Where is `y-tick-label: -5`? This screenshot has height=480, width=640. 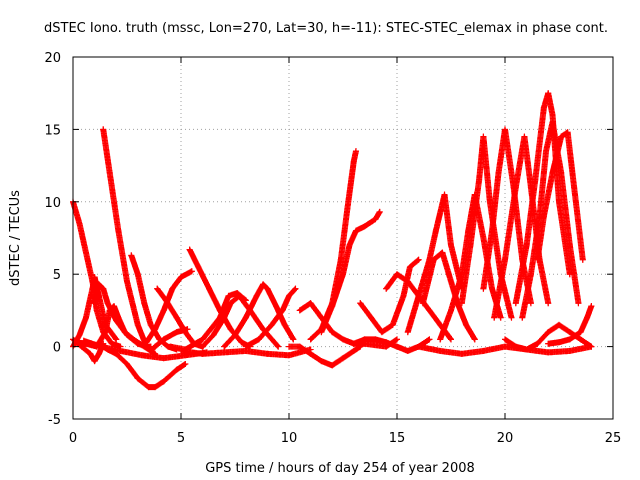
y-tick-label: -5 is located at coordinates (54, 420).